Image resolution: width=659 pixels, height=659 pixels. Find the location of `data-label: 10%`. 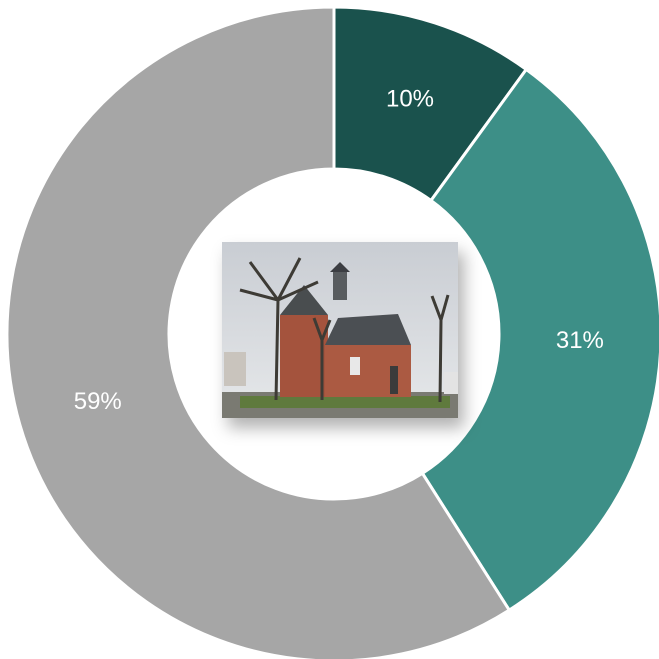

data-label: 10% is located at coordinates (410, 98).